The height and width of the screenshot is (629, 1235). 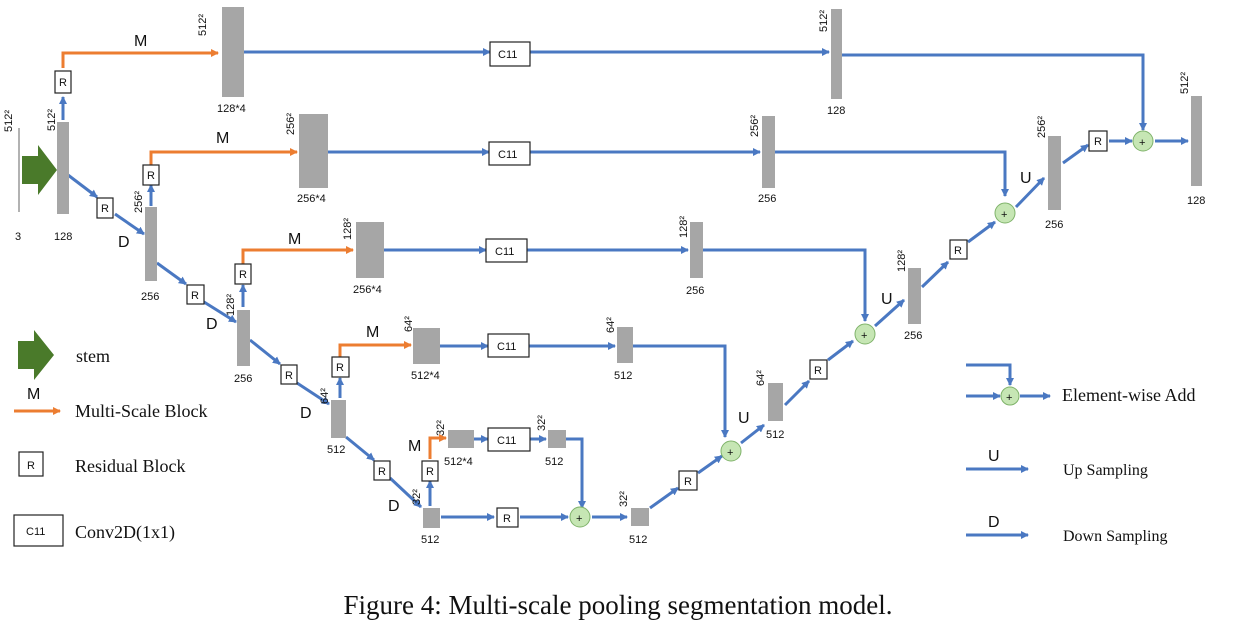 What do you see at coordinates (638, 540) in the screenshot?
I see `d5-ch: 512` at bounding box center [638, 540].